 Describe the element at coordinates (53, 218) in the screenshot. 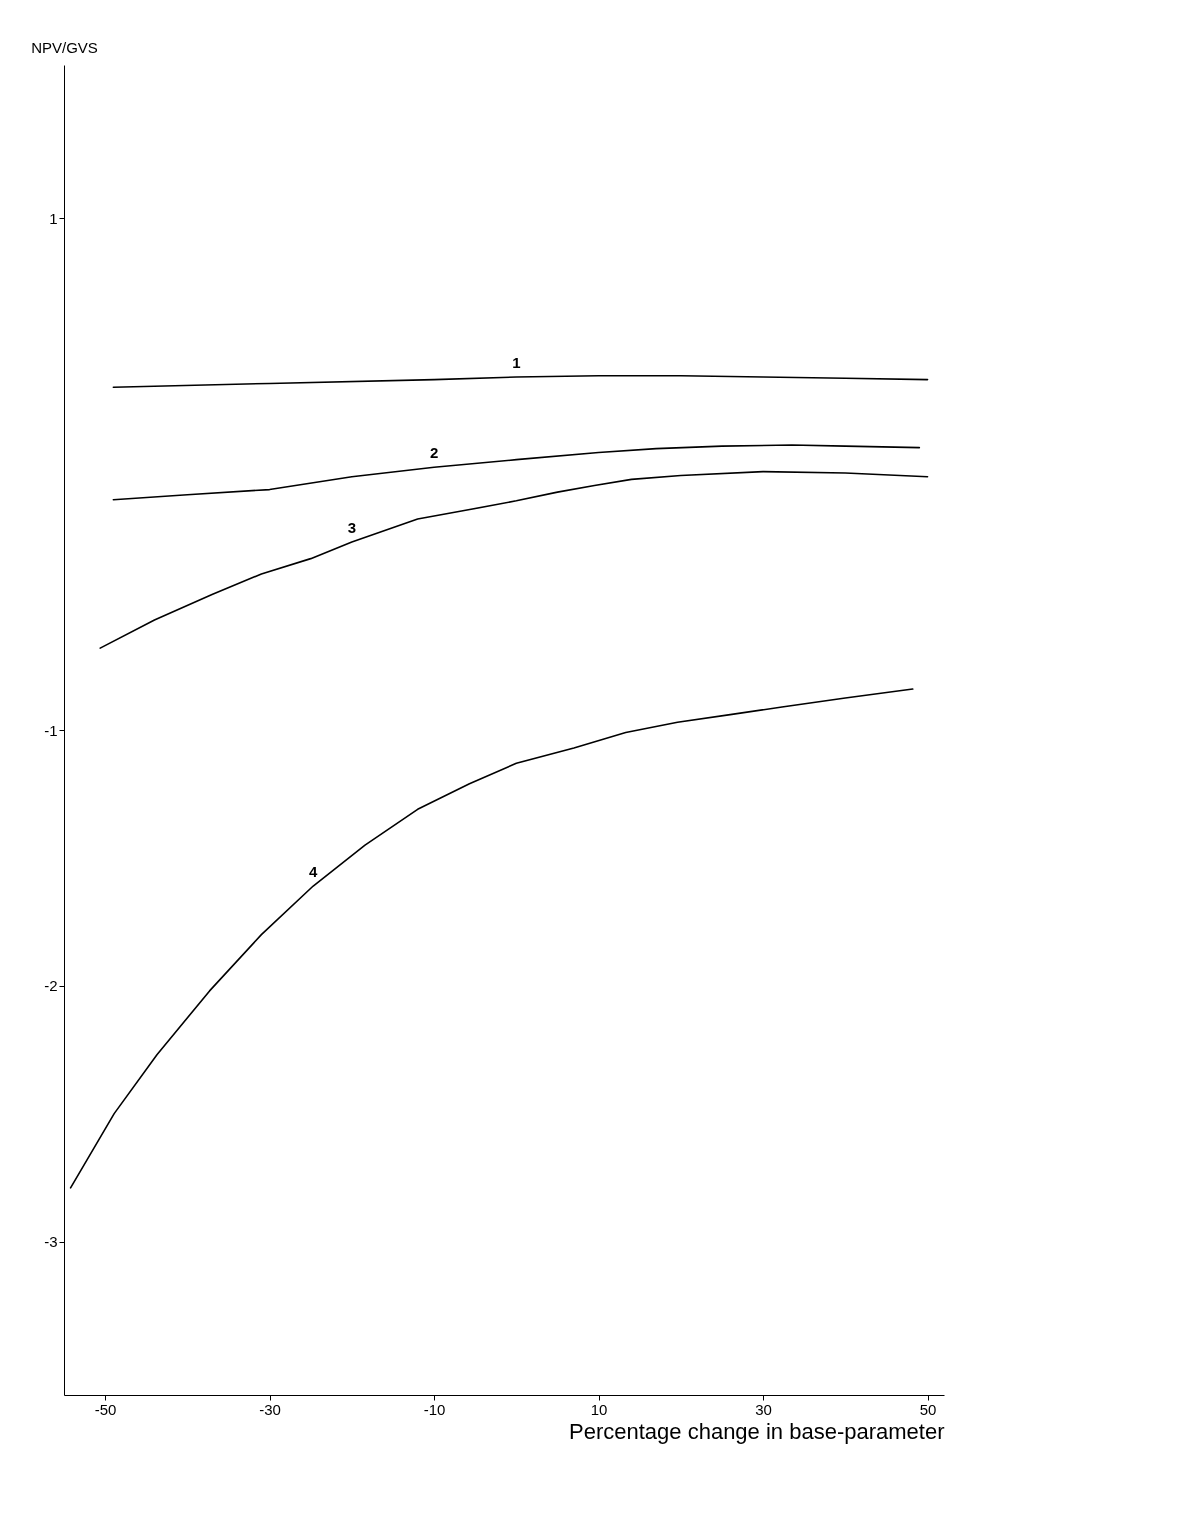

I see `y-tick-label: 1` at that location.